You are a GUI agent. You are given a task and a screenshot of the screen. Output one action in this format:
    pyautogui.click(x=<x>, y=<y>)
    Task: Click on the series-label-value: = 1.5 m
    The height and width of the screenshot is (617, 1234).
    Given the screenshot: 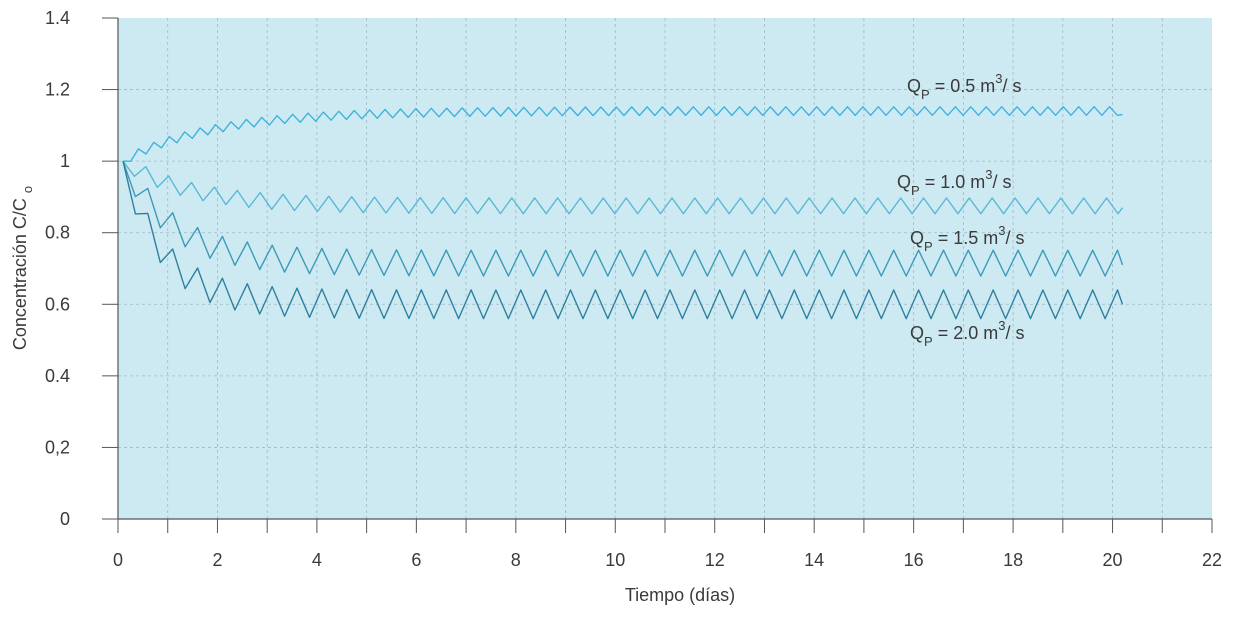 What is the action you would take?
    pyautogui.click(x=966, y=238)
    